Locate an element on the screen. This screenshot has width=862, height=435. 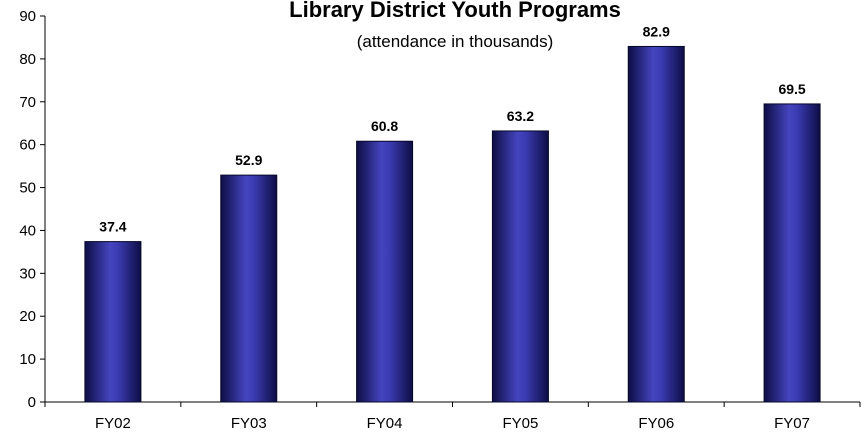
data-label-fy06: 82.9 is located at coordinates (656, 31).